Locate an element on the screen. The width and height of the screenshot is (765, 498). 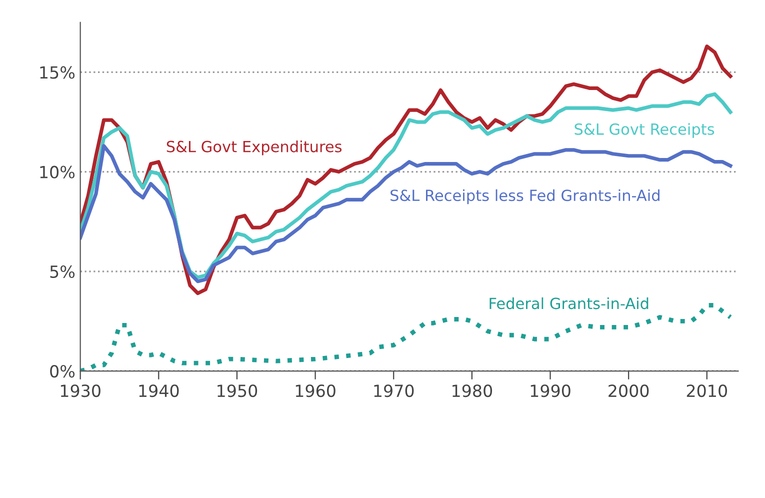
x-tick-label: 1990 is located at coordinates (550, 391).